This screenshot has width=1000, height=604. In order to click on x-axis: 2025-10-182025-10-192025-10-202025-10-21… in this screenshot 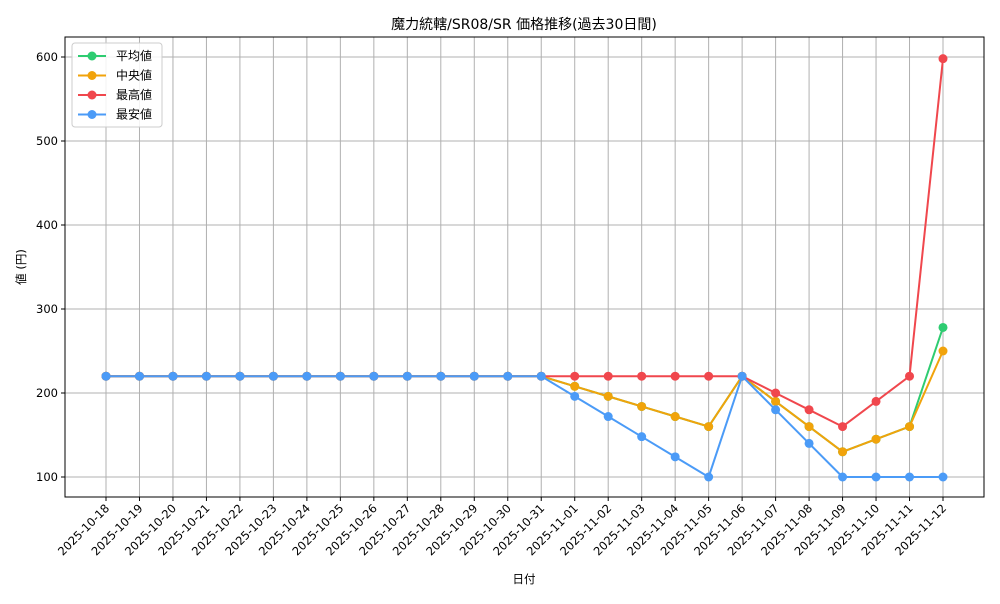, I will do `click(502, 527)`.